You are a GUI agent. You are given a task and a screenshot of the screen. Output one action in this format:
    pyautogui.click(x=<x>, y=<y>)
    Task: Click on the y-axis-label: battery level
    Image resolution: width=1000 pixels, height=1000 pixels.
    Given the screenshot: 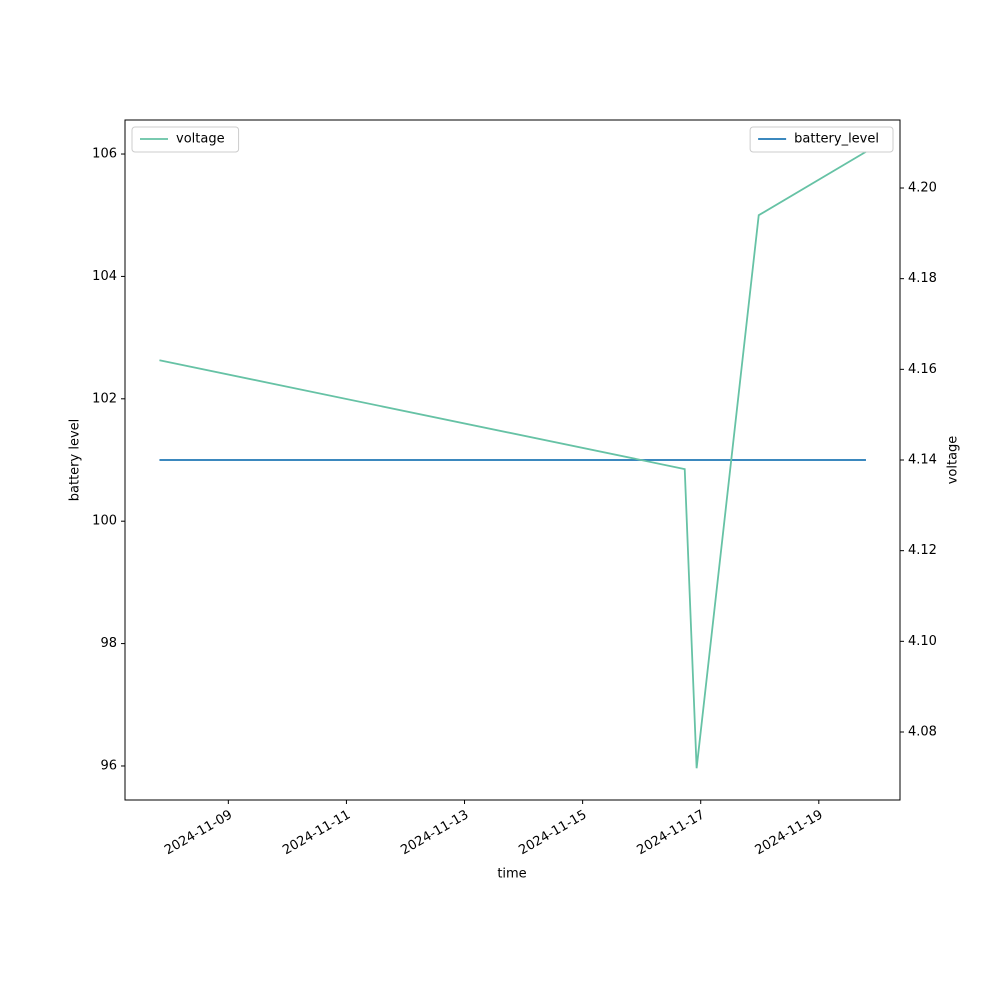 What is the action you would take?
    pyautogui.click(x=75, y=460)
    